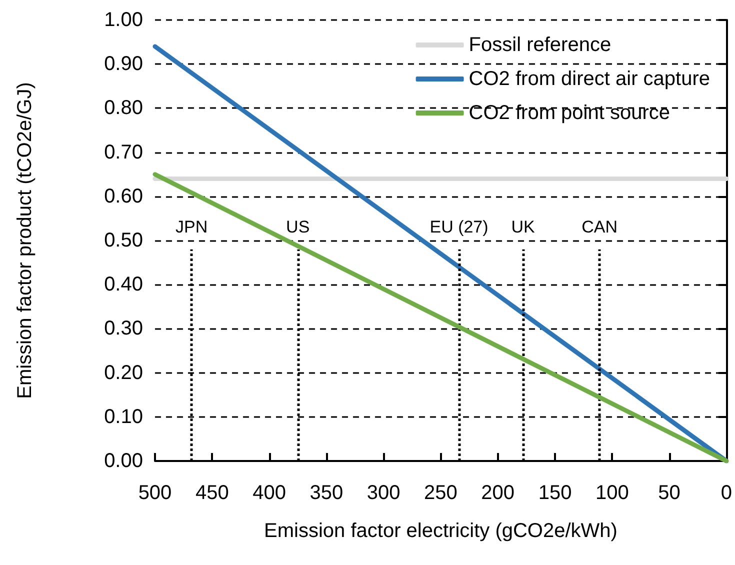  What do you see at coordinates (123, 461) in the screenshot?
I see `y-tick-label: 0.00` at bounding box center [123, 461].